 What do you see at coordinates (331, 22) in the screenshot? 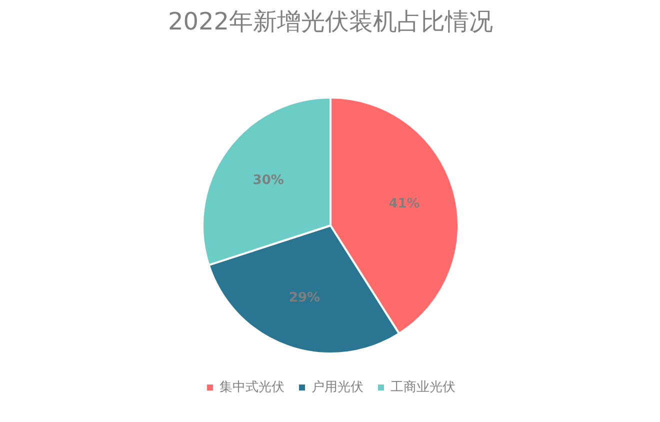
I see `chart-title: 2022年新增光伏装机占比情况` at bounding box center [331, 22].